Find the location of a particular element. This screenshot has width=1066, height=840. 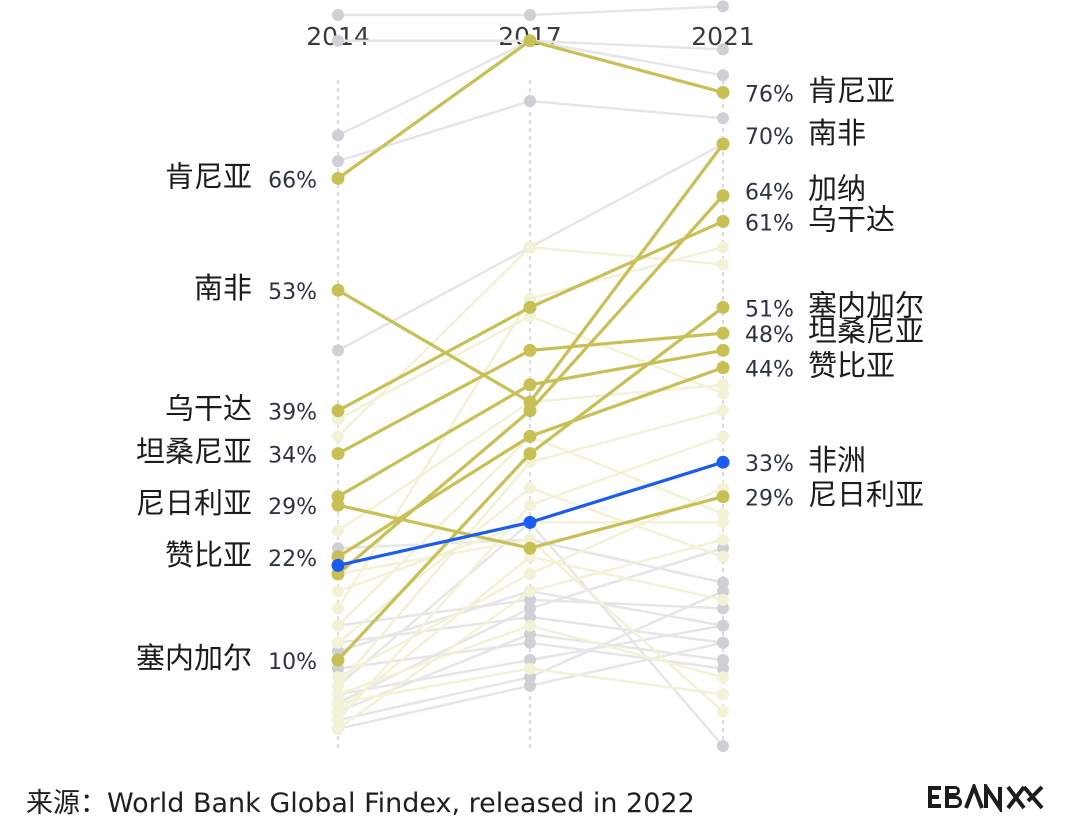

background-series-2-point-2021 is located at coordinates (723, 49).